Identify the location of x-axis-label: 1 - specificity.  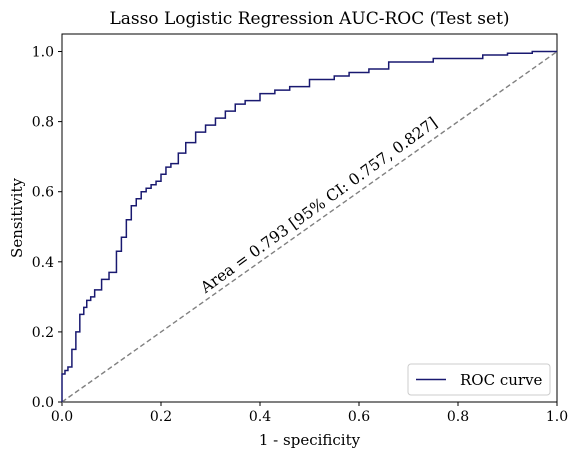
(310, 440).